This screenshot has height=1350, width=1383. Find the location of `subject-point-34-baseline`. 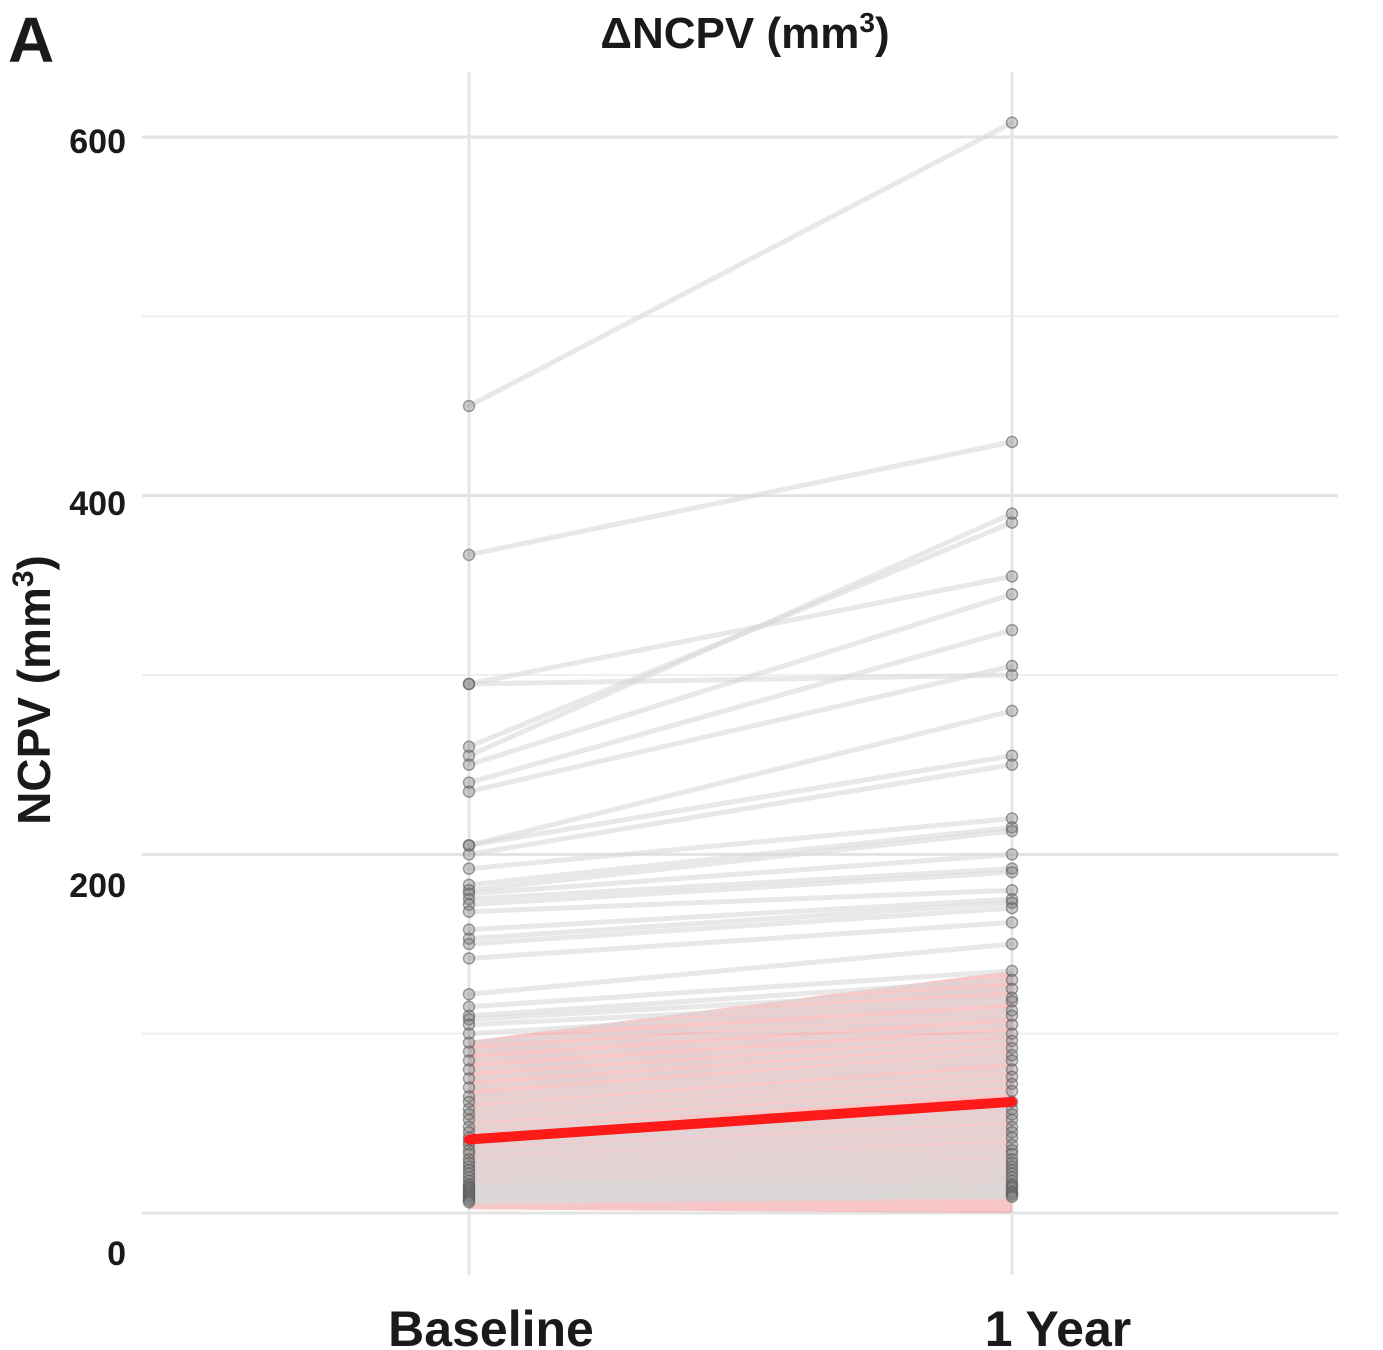

subject-point-34-baseline is located at coordinates (469, 1087).